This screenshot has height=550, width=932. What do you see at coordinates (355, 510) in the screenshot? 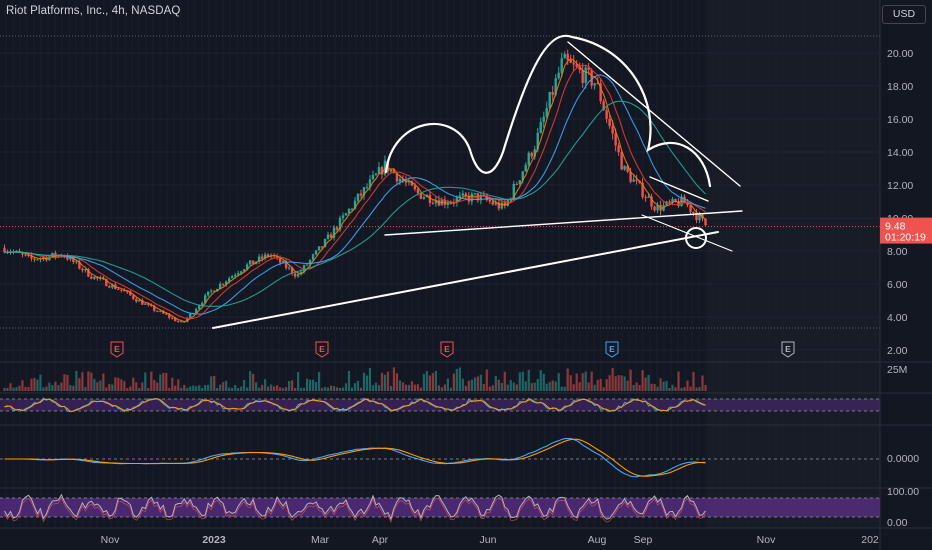
I see `rsi-signal-line` at bounding box center [355, 510].